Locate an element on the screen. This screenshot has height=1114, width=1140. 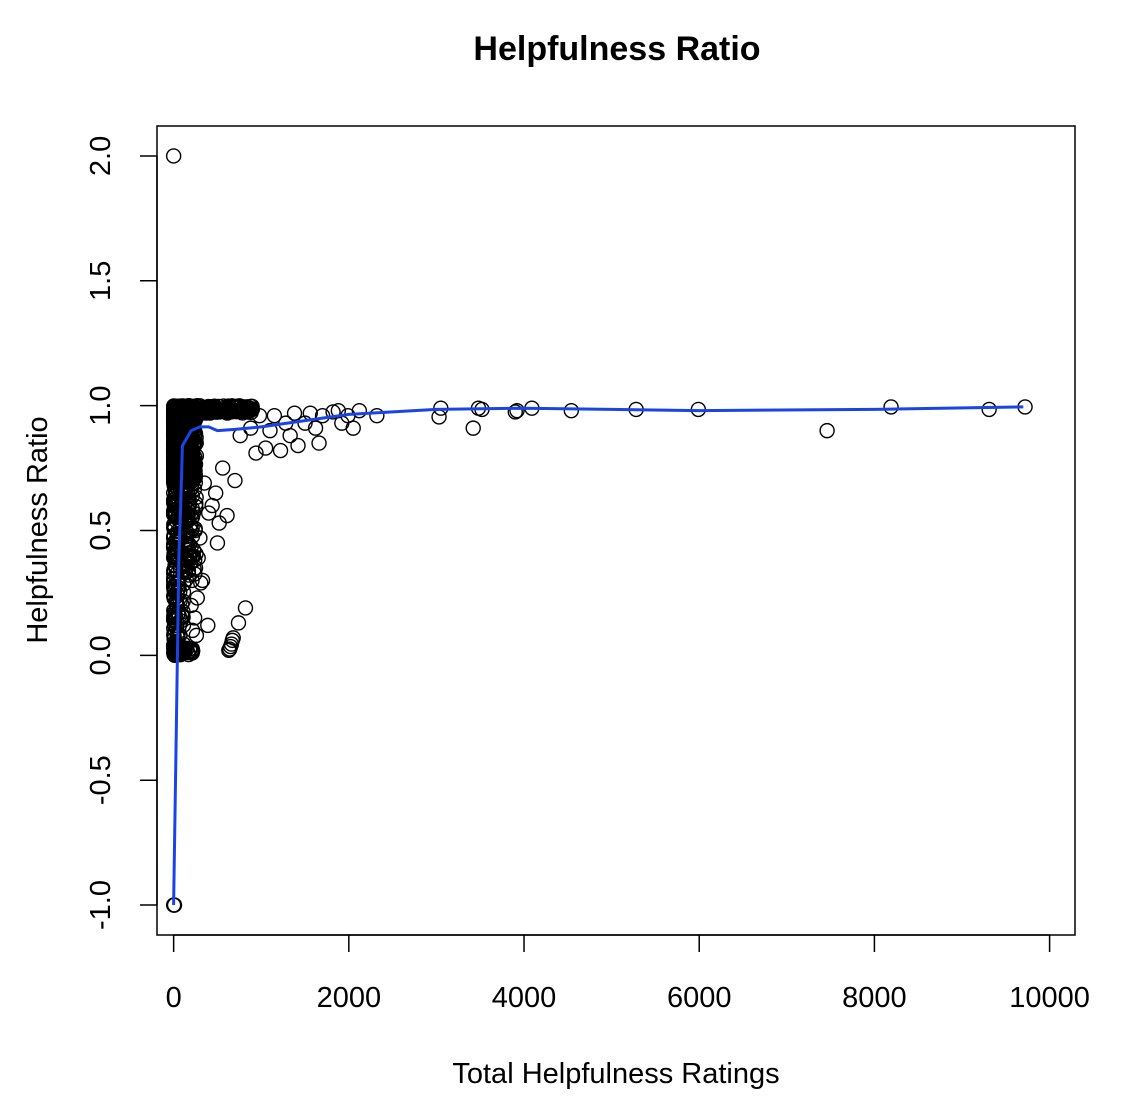
y-tick-label: 1.0 is located at coordinates (101, 405).